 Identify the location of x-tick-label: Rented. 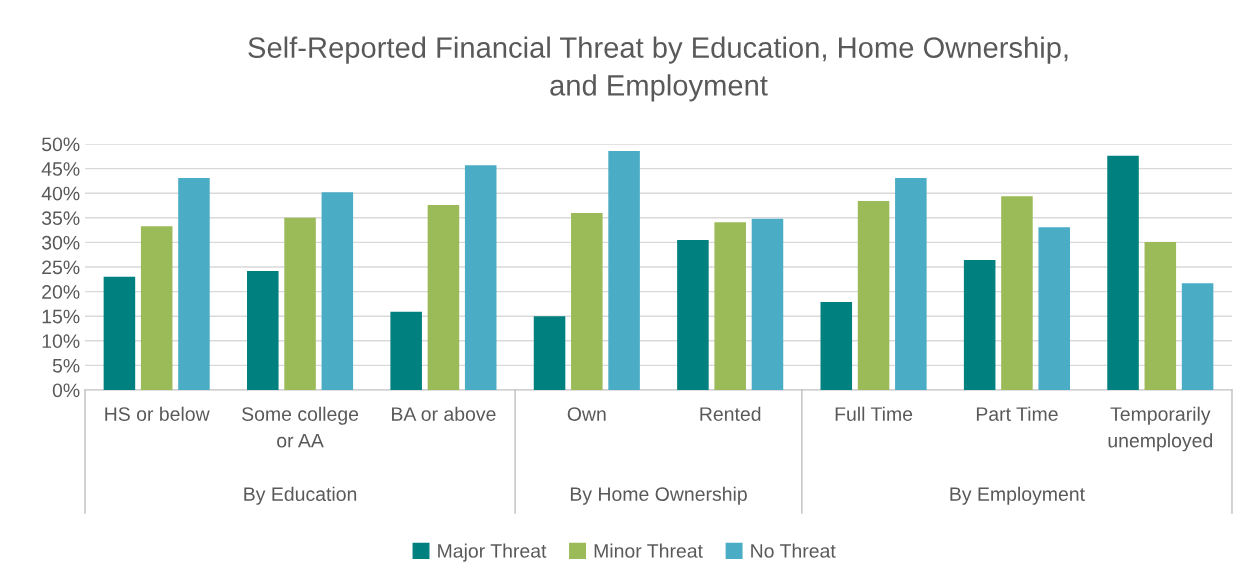
(730, 413).